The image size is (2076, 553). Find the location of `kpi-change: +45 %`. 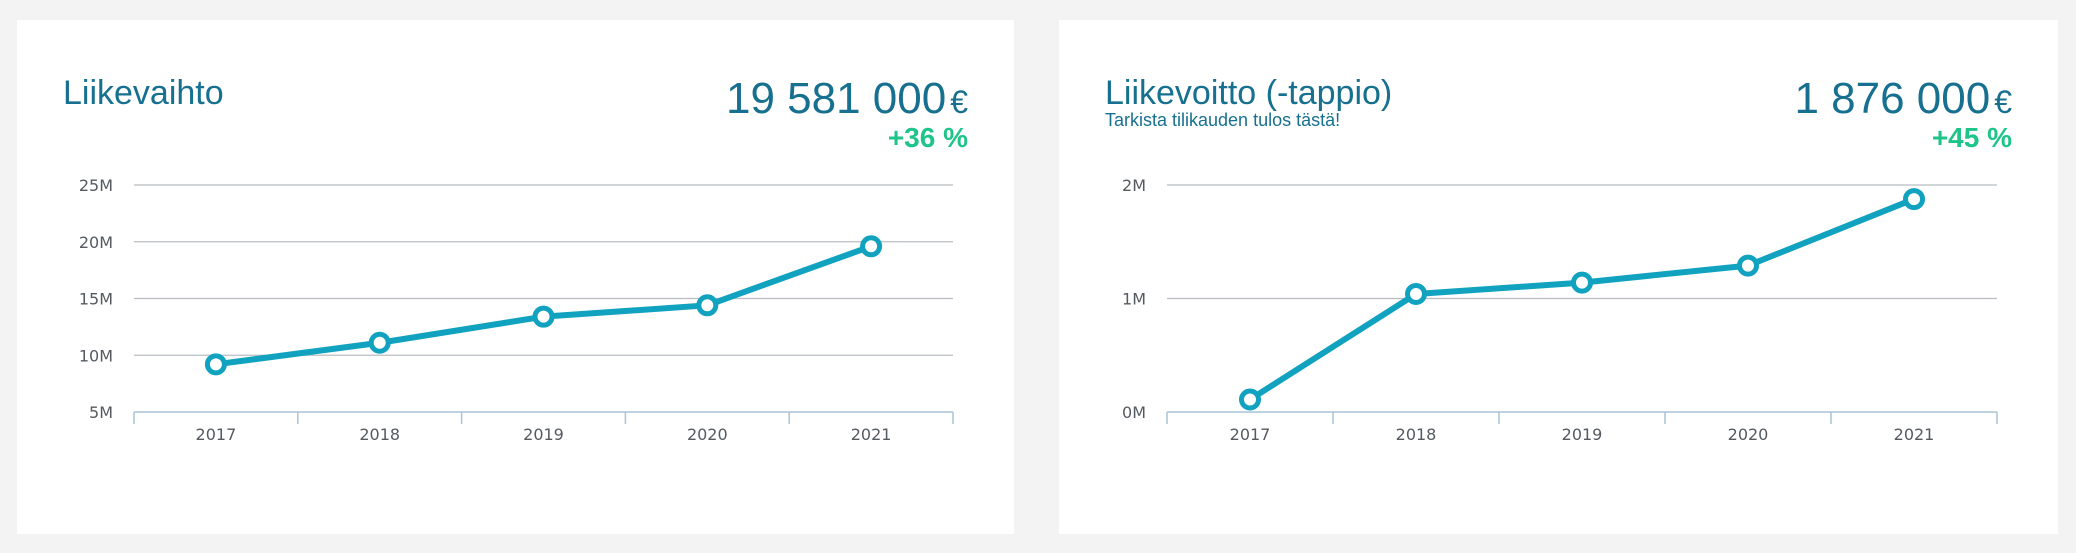

kpi-change: +45 % is located at coordinates (1971, 137).